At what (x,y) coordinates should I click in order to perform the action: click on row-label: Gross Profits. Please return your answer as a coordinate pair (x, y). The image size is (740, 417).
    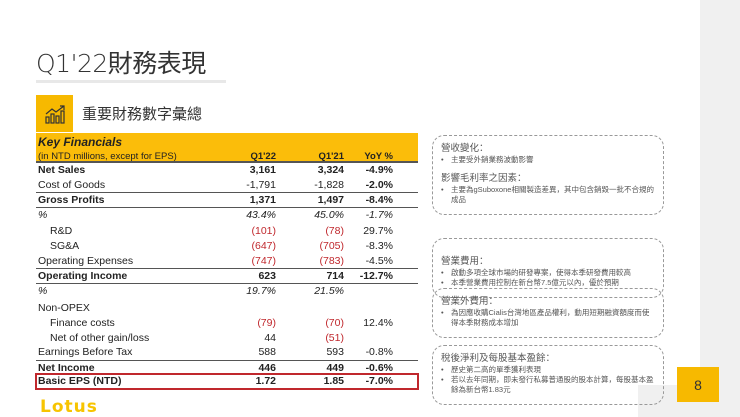
    Looking at the image, I should click on (71, 200).